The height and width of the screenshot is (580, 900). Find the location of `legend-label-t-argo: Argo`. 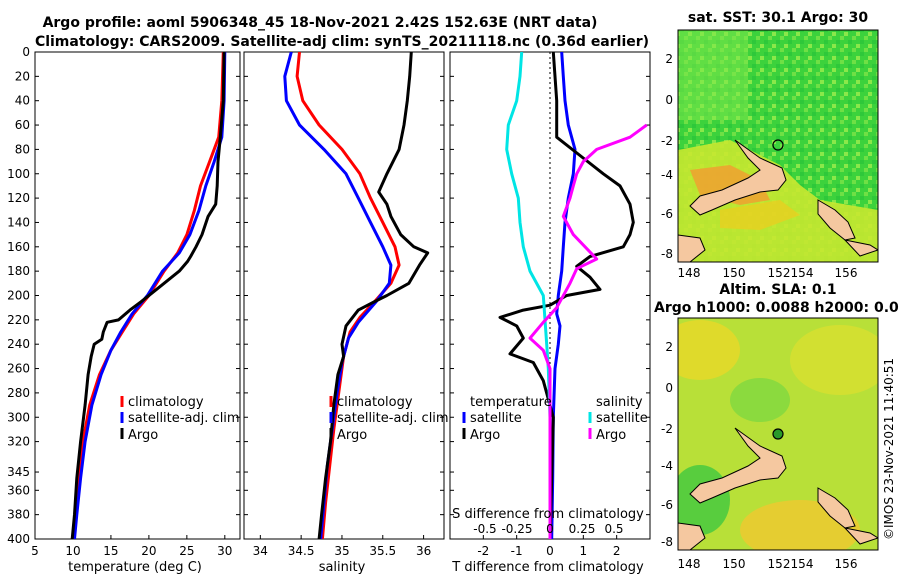

legend-label-t-argo: Argo is located at coordinates (485, 435).